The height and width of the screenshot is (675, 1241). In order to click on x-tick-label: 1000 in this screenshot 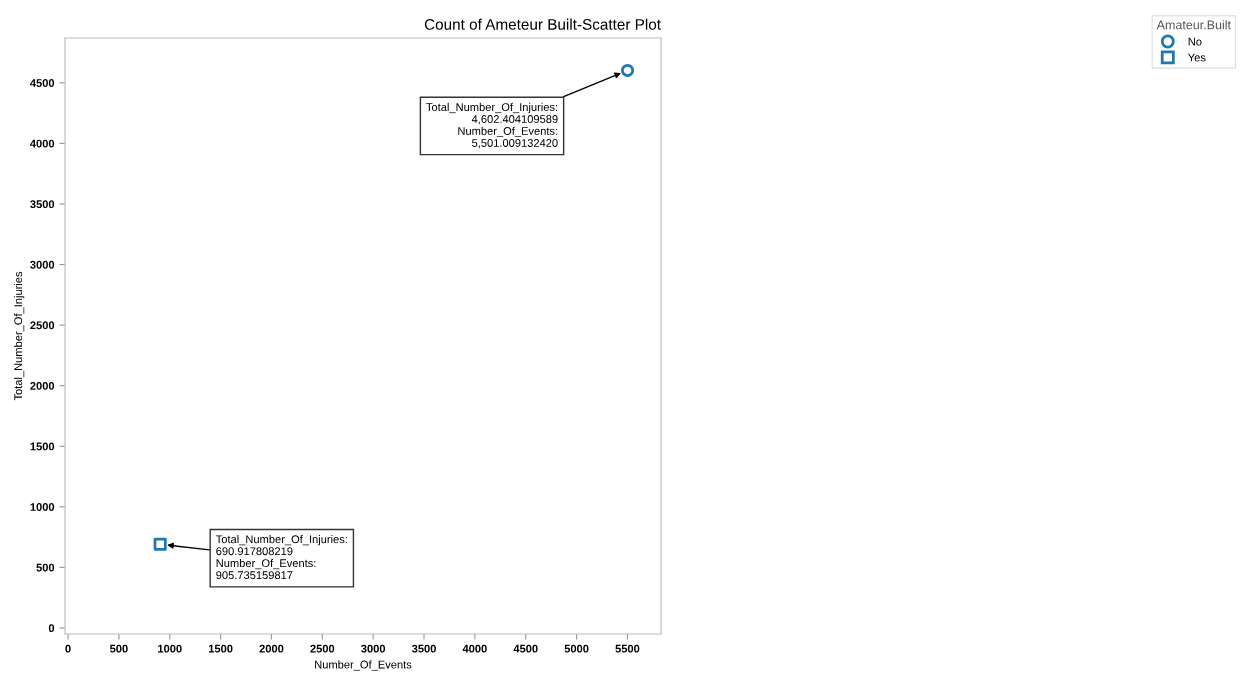, I will do `click(170, 648)`.